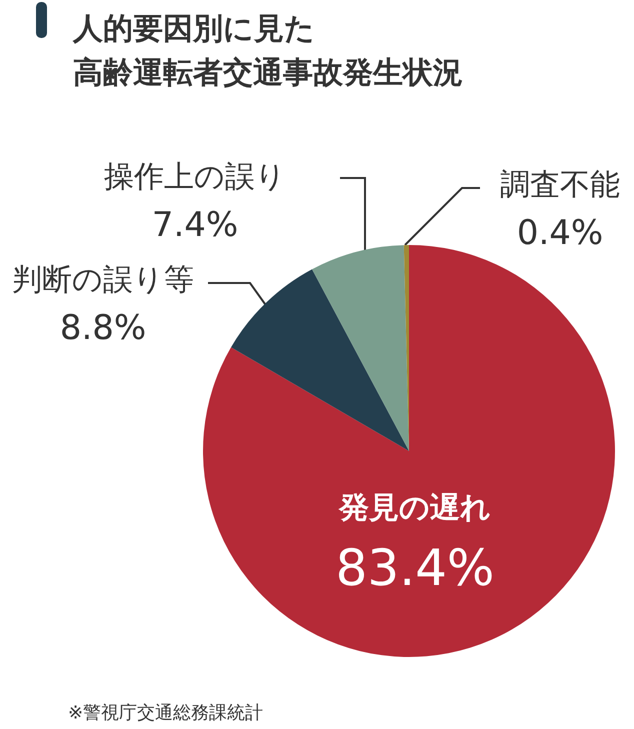 Image resolution: width=634 pixels, height=729 pixels. What do you see at coordinates (195, 225) in the screenshot?
I see `data-label: 7.4%` at bounding box center [195, 225].